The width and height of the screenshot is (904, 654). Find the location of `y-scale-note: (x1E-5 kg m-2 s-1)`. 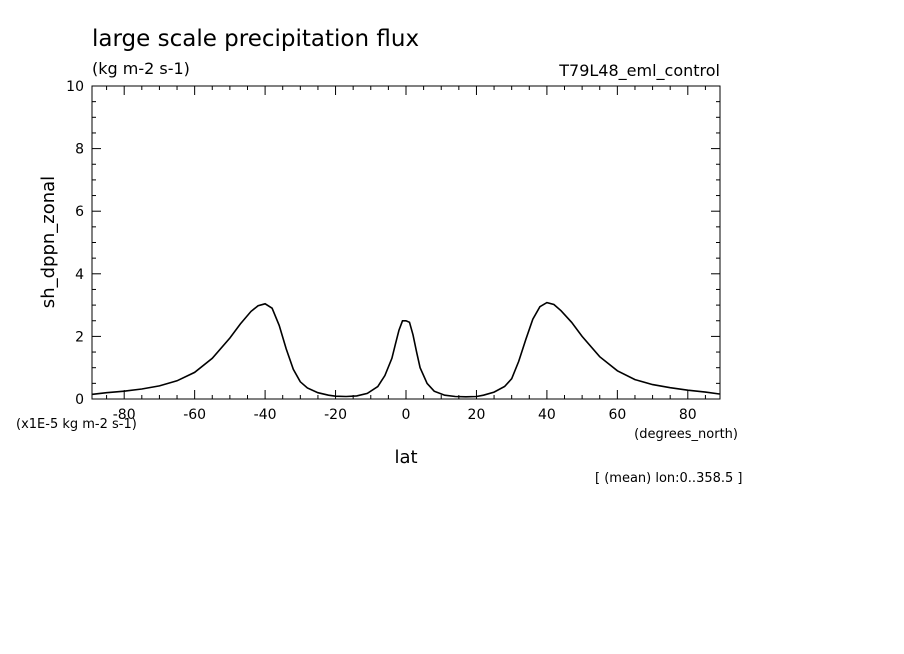

y-scale-note: (x1E-5 kg m-2 s-1) is located at coordinates (76, 424).